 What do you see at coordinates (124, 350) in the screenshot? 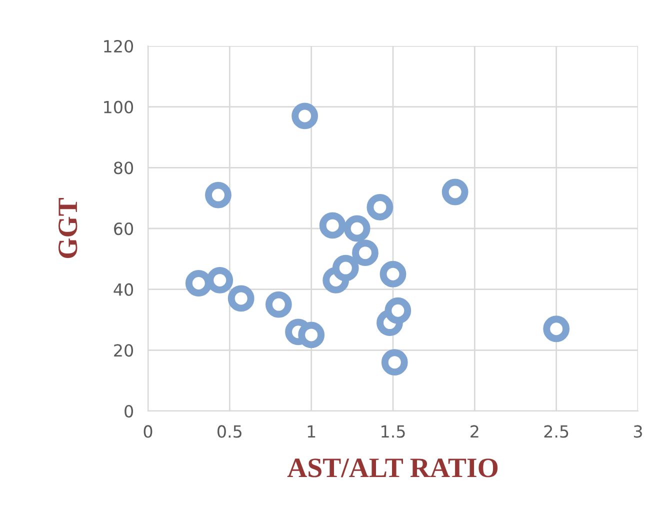
I see `y-tick-label: 20` at bounding box center [124, 350].